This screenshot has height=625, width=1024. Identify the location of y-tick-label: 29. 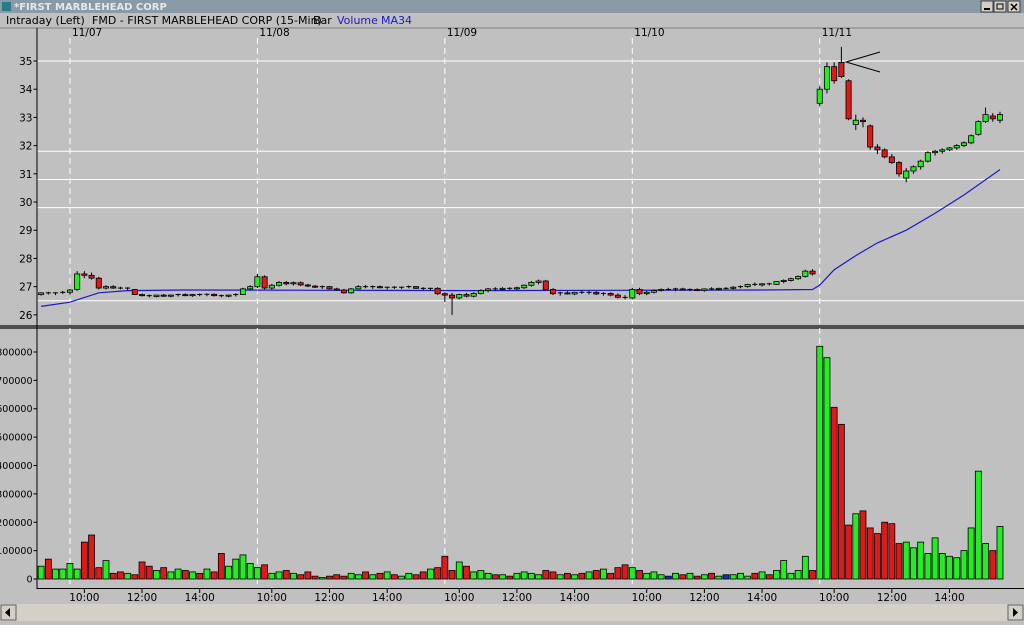
(25, 231).